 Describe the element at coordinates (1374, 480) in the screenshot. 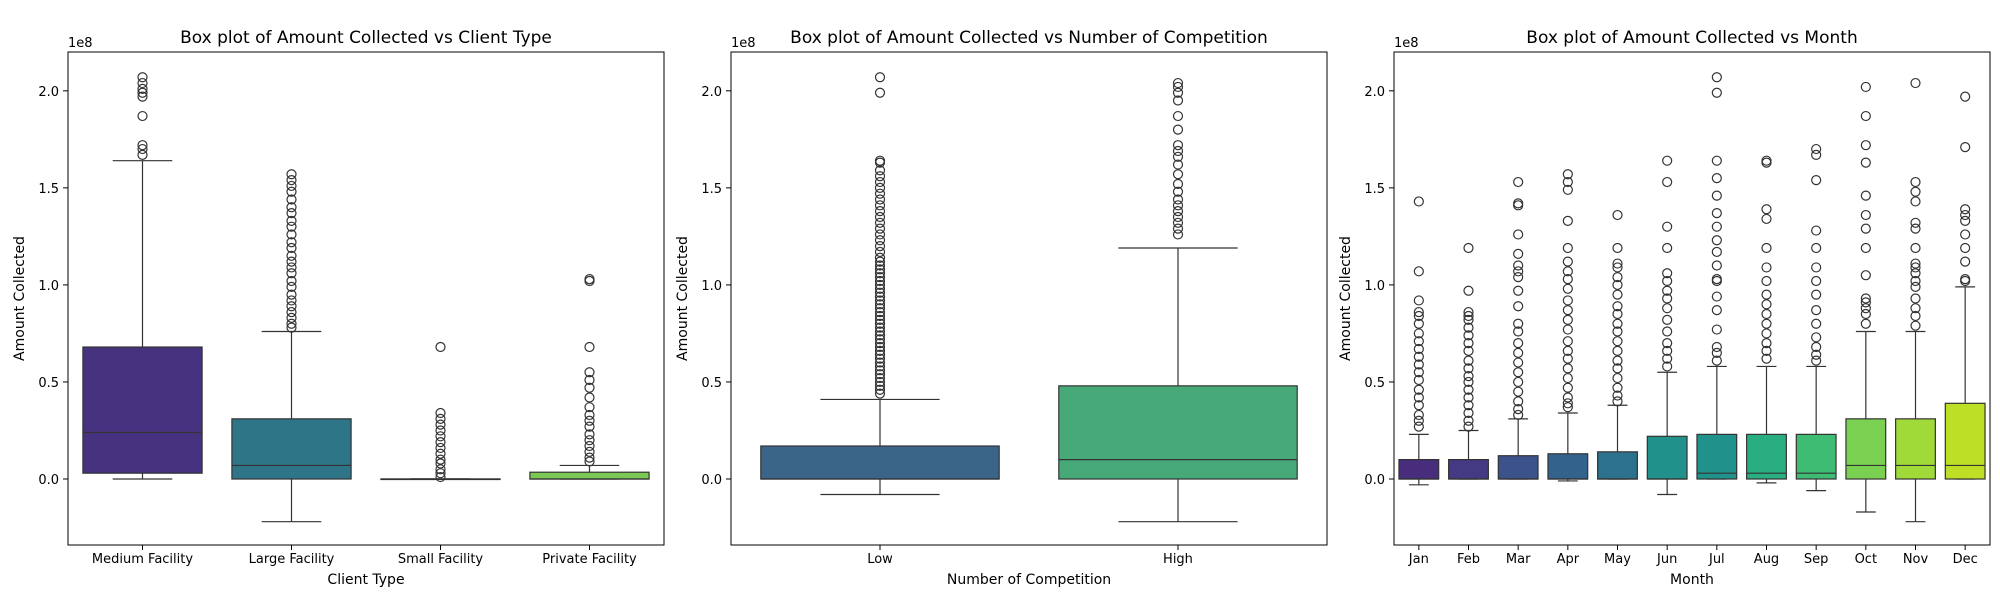

I see `y-tick-label: 0.0` at that location.